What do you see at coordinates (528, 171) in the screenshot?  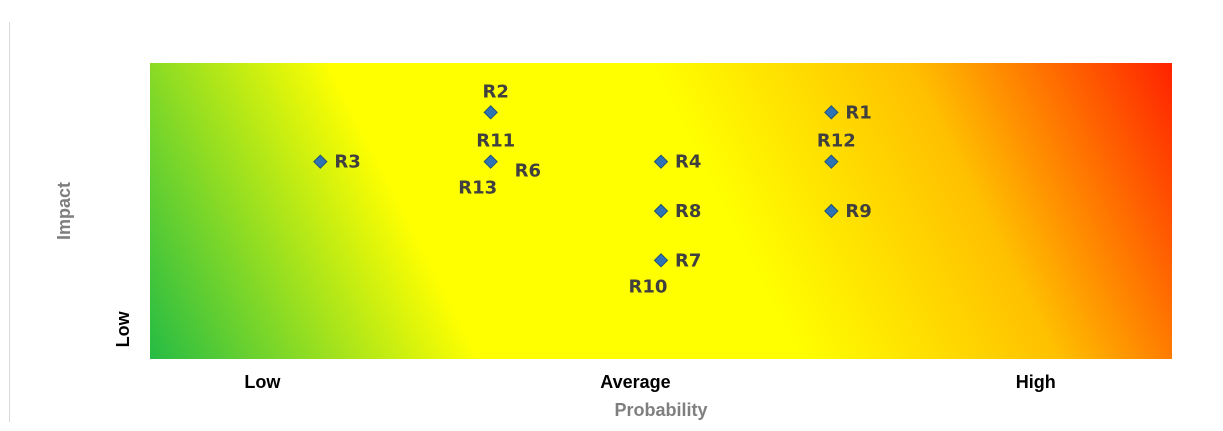 I see `data-point-label: R6` at bounding box center [528, 171].